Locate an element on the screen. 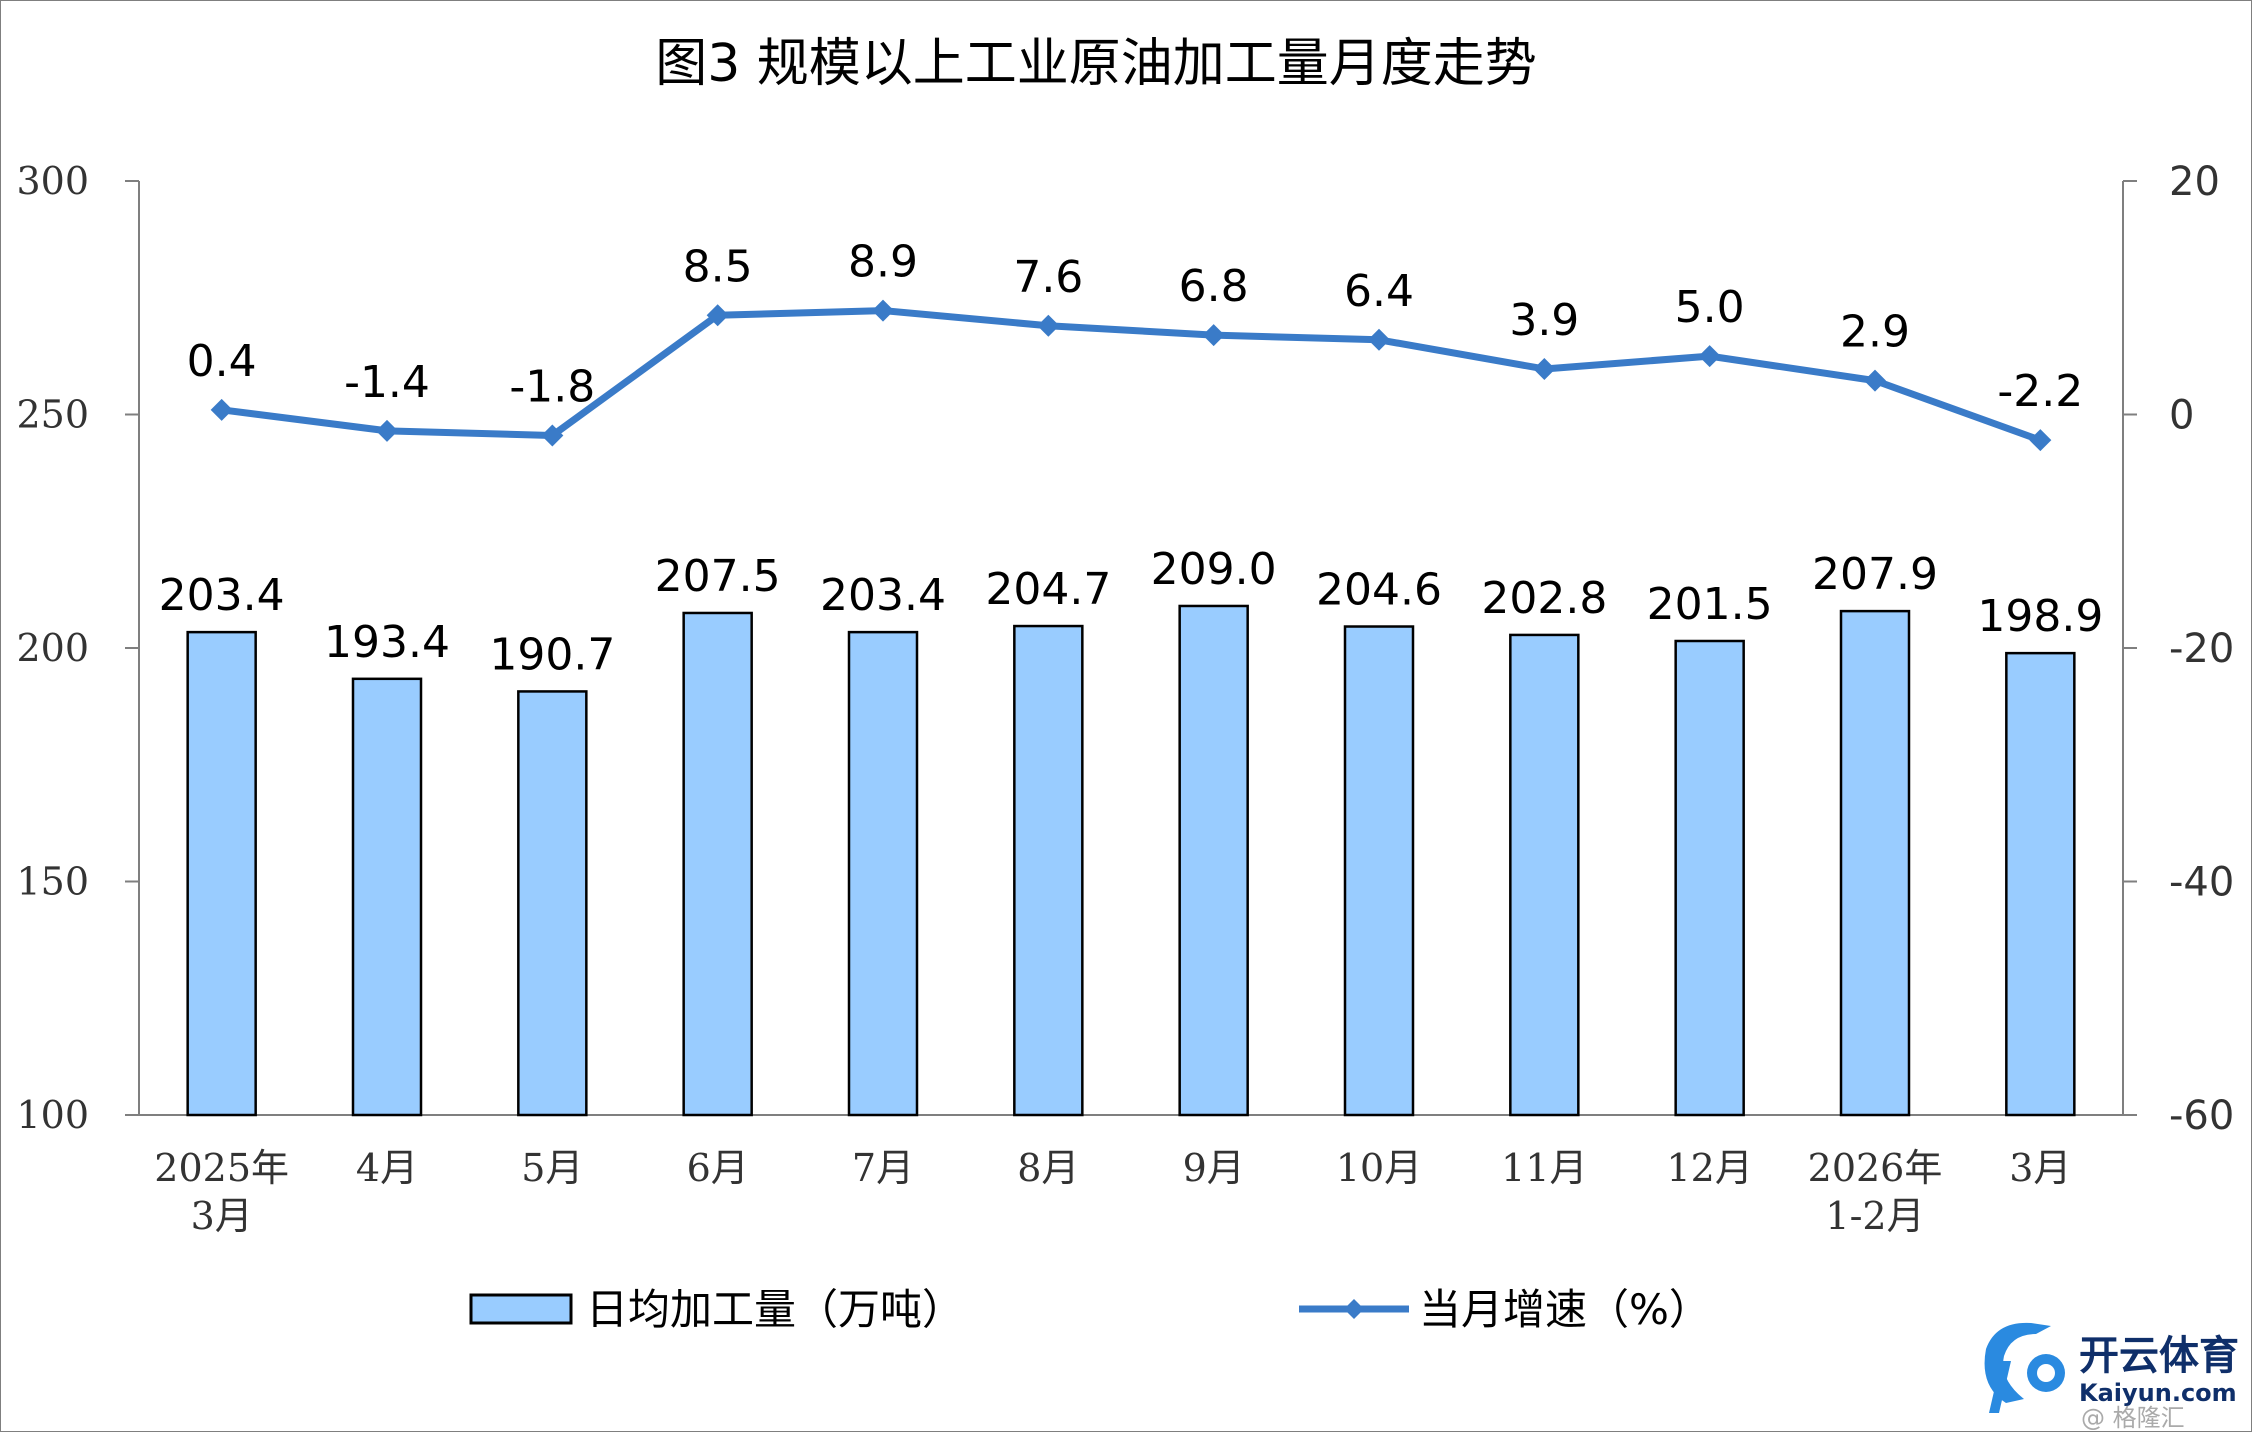  growth-line is located at coordinates (1131, 375).